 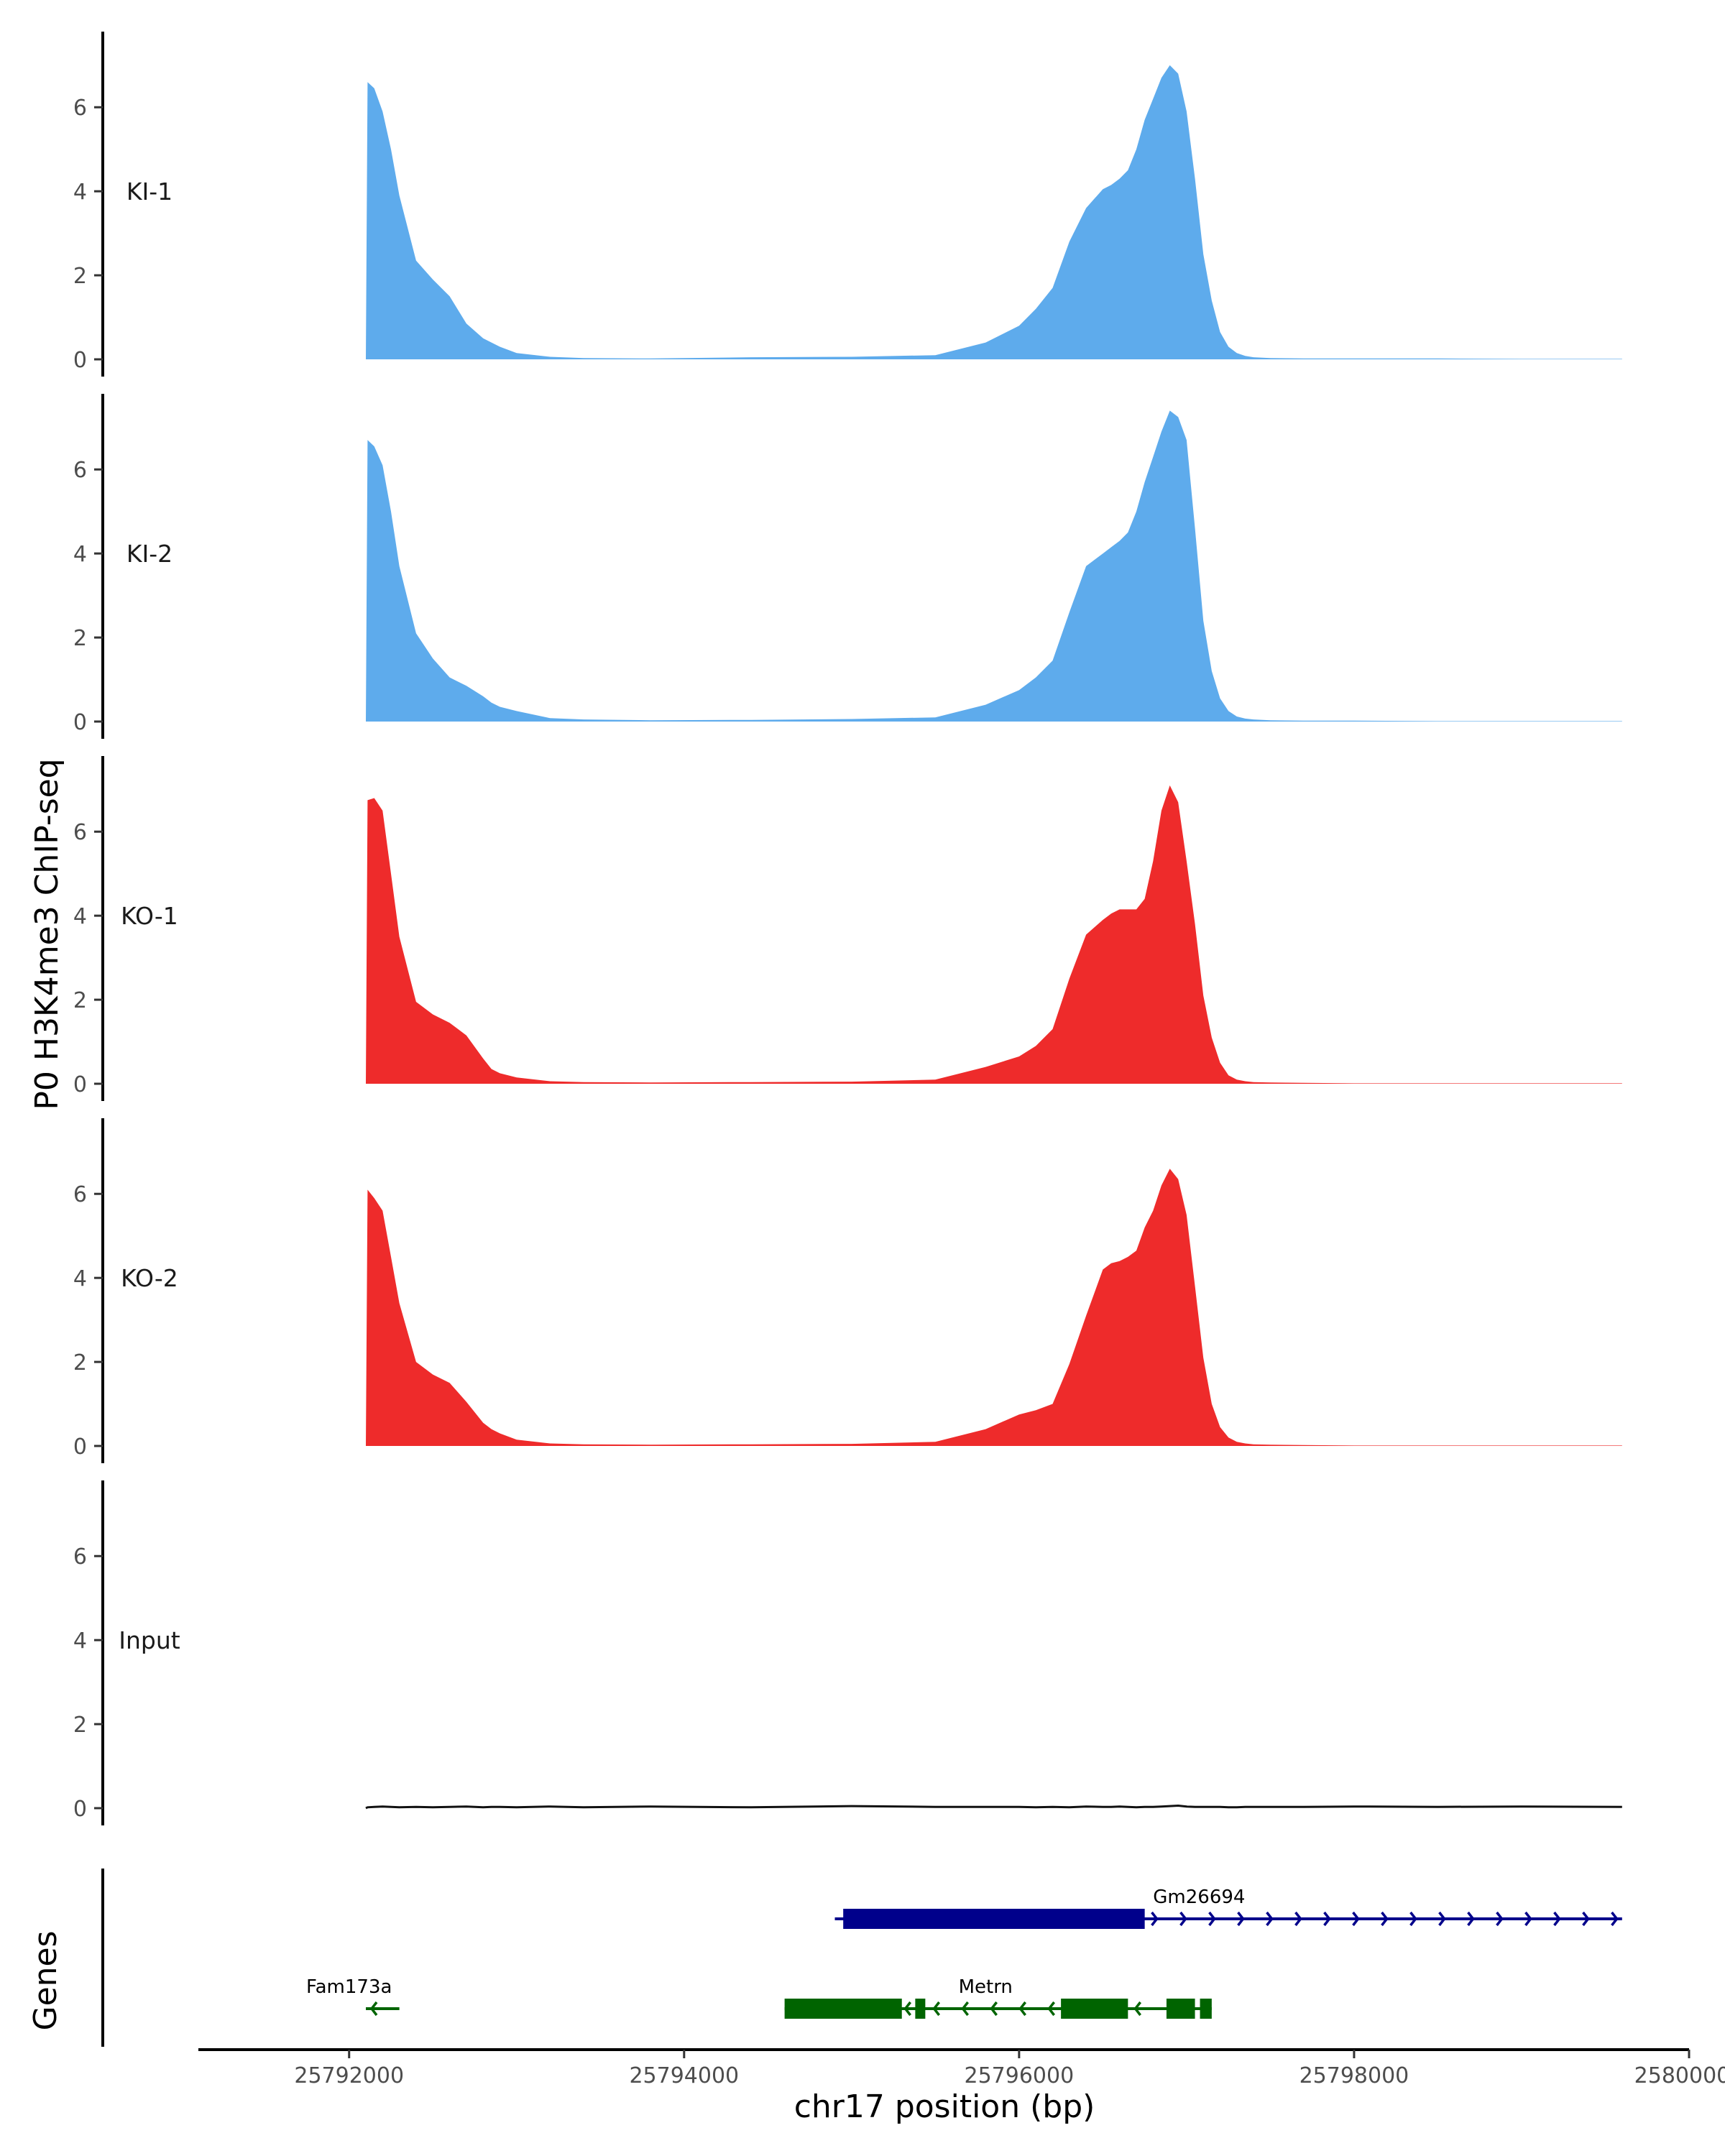 I want to click on gene-label-gm26694: Gm26694, so click(x=1199, y=1897).